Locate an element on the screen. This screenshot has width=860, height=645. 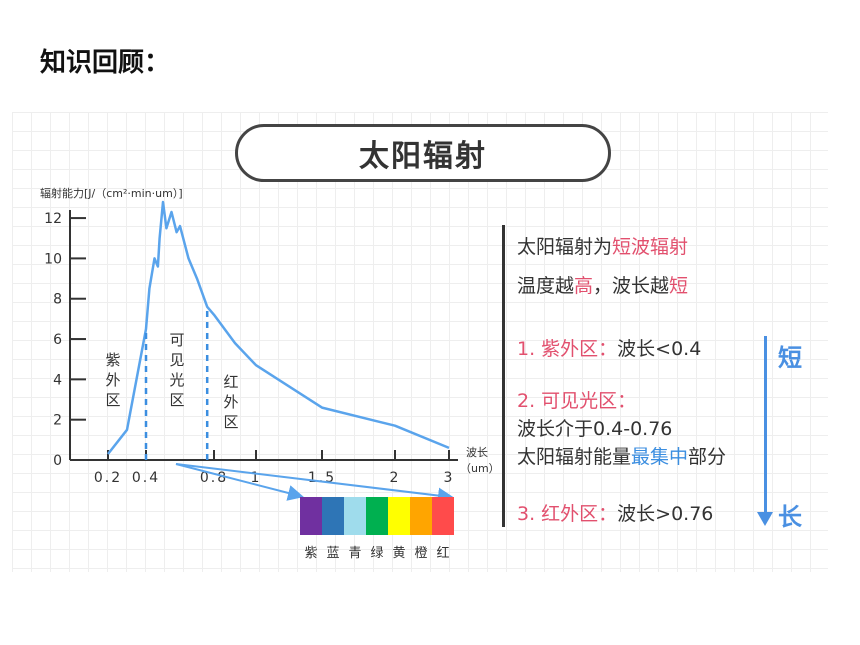
x-tick-label: 2 is located at coordinates (395, 478).